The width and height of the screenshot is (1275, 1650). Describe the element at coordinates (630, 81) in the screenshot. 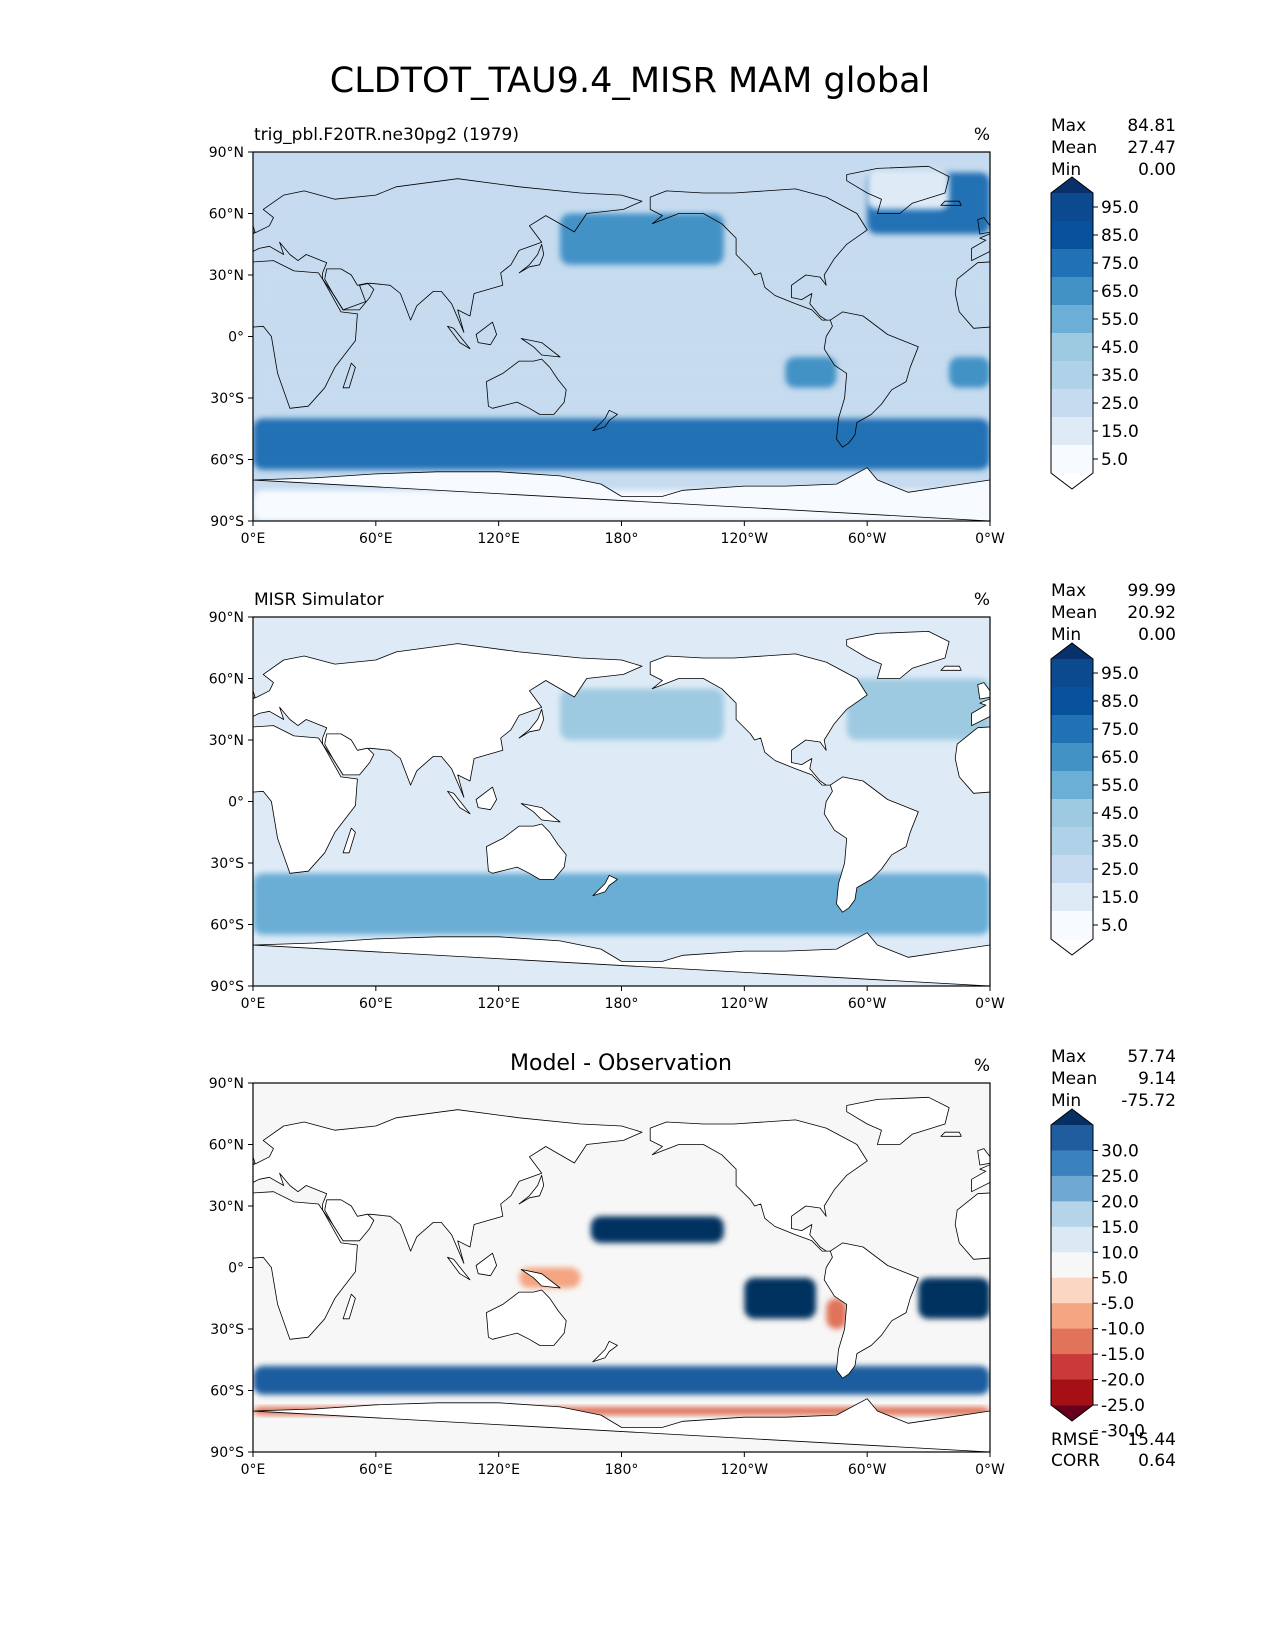

I see `figure-title: CLDTOT_TAU9.4_MISR MAM global` at that location.